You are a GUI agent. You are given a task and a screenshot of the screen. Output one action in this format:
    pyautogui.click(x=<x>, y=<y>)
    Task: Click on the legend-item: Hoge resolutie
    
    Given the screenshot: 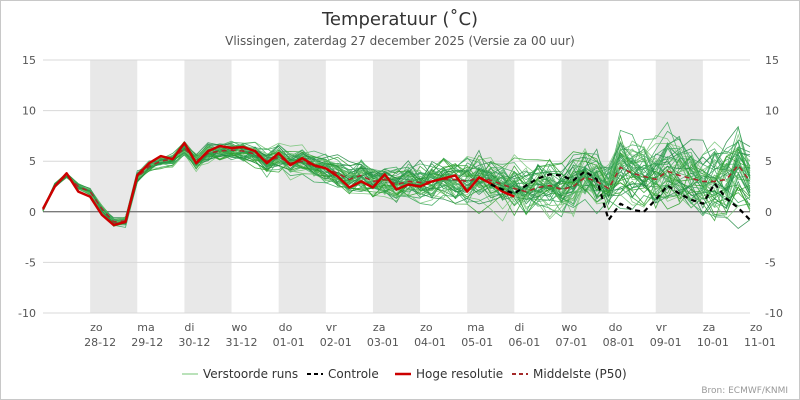 What is the action you would take?
    pyautogui.click(x=449, y=374)
    